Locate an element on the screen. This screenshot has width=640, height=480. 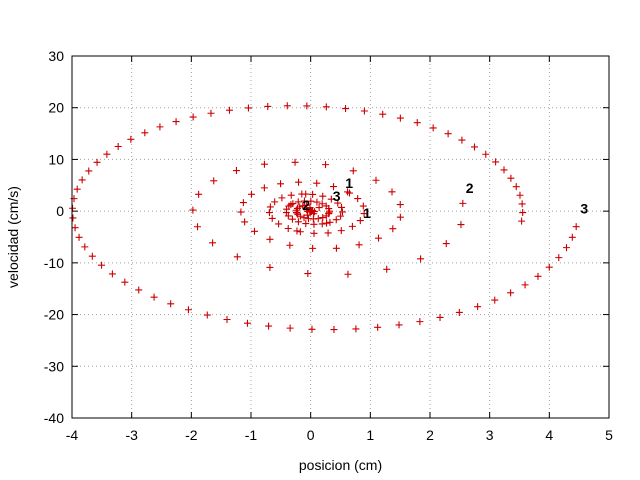
x-tick-label: 3 is located at coordinates (490, 435).